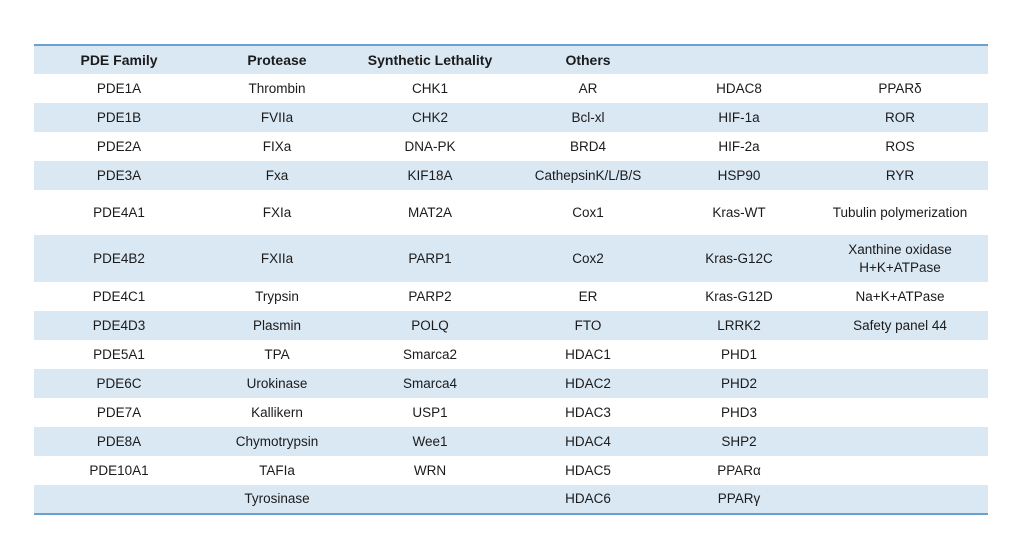  I want to click on table-cell: LRRK2, so click(739, 325).